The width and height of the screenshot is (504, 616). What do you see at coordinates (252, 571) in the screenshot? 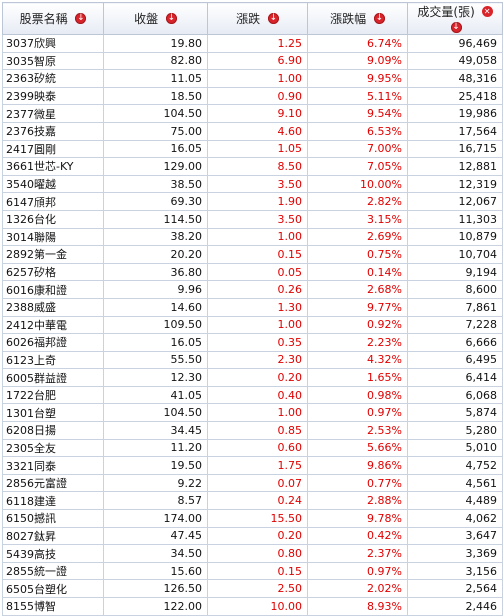
I see `table-row: 2855統一證 15.60 0.15 0.97% 3,156` at bounding box center [252, 571].